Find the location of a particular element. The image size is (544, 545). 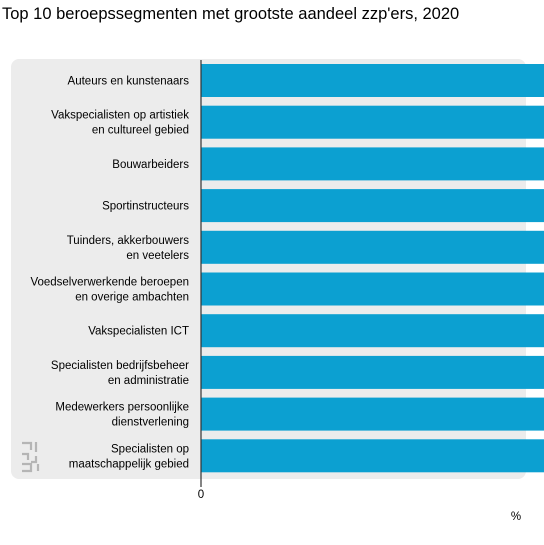

x-axis-label: % is located at coordinates (516, 517).